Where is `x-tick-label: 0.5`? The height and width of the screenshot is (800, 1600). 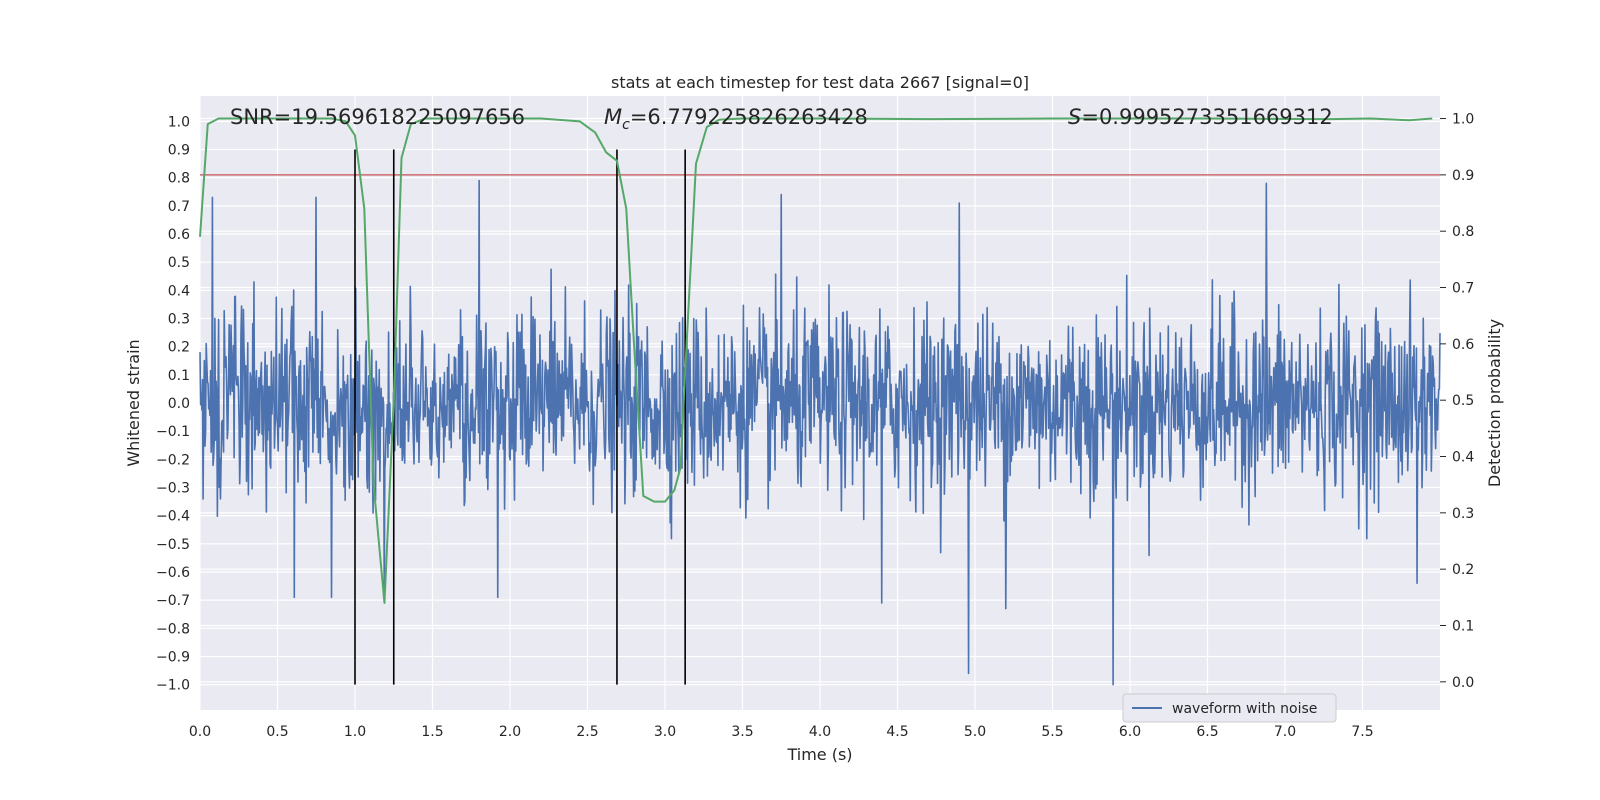 x-tick-label: 0.5 is located at coordinates (277, 732).